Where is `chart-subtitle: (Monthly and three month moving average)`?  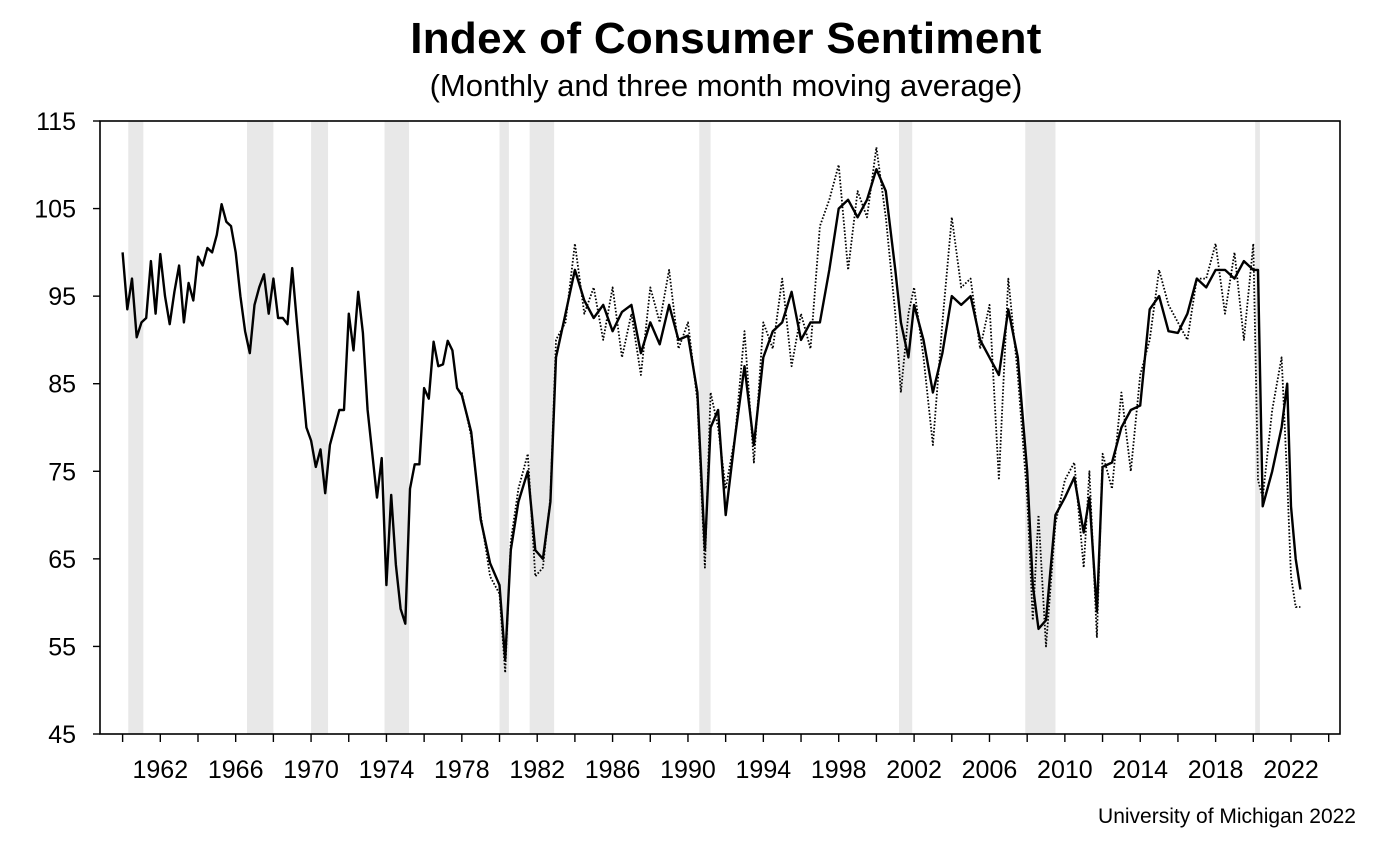 chart-subtitle: (Monthly and three month moving average) is located at coordinates (726, 85).